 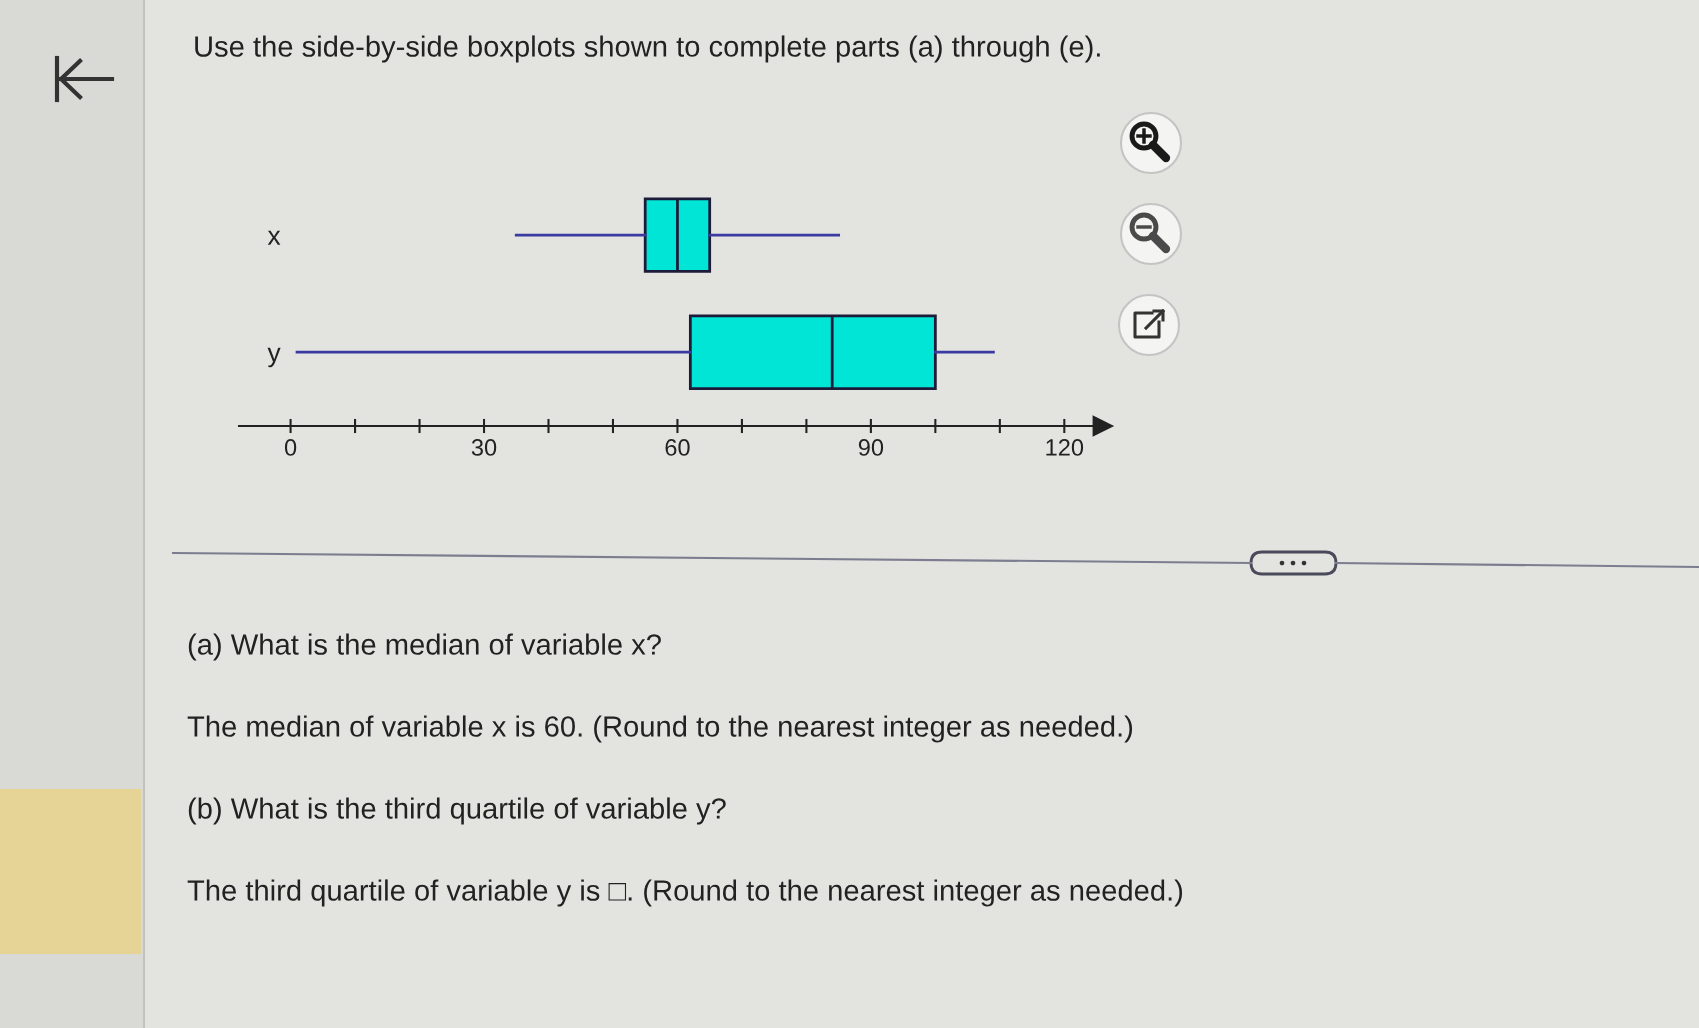 I want to click on x-tick-label: 120, so click(x=1065, y=447).